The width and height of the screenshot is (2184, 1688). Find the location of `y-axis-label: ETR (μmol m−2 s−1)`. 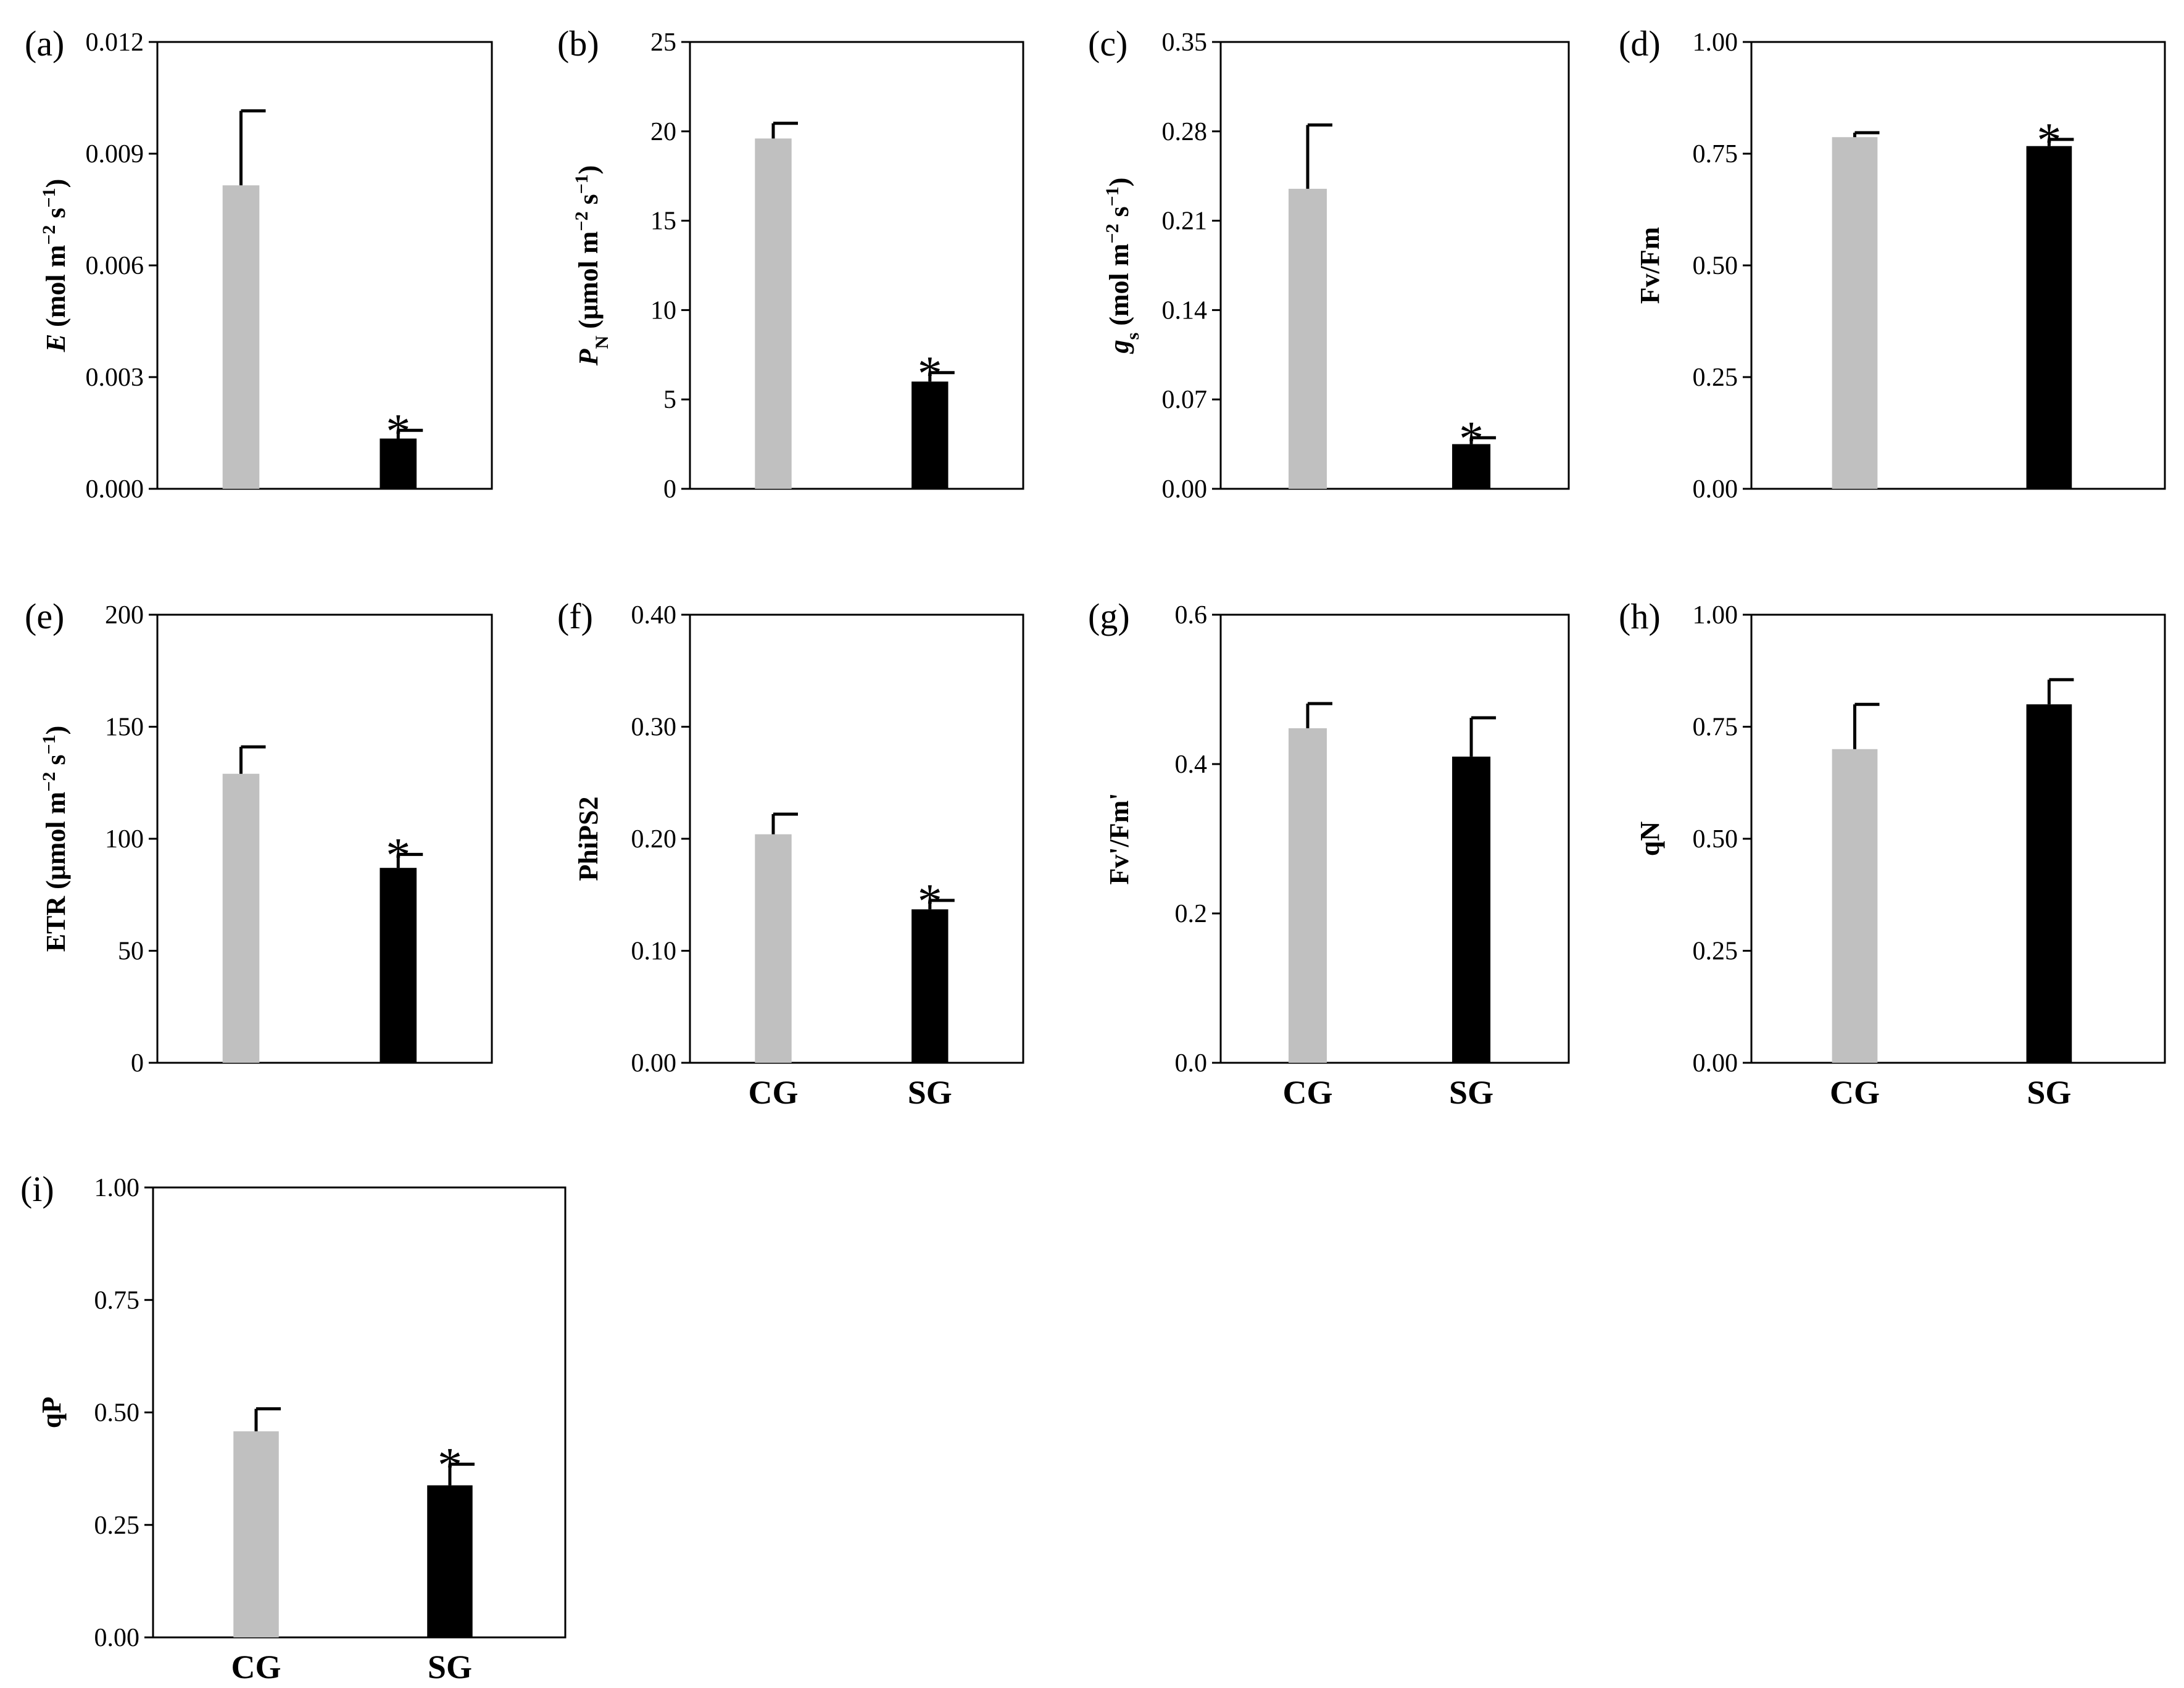

y-axis-label: ETR (μmol m−2 s−1) is located at coordinates (56, 839).